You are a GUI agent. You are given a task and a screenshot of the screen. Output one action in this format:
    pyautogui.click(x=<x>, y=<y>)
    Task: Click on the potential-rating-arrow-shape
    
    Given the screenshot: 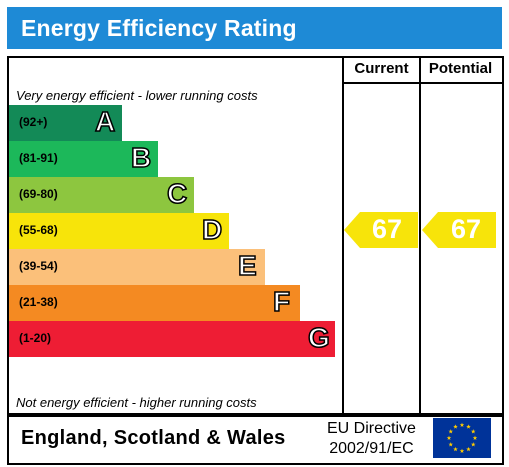 What is the action you would take?
    pyautogui.click(x=459, y=230)
    